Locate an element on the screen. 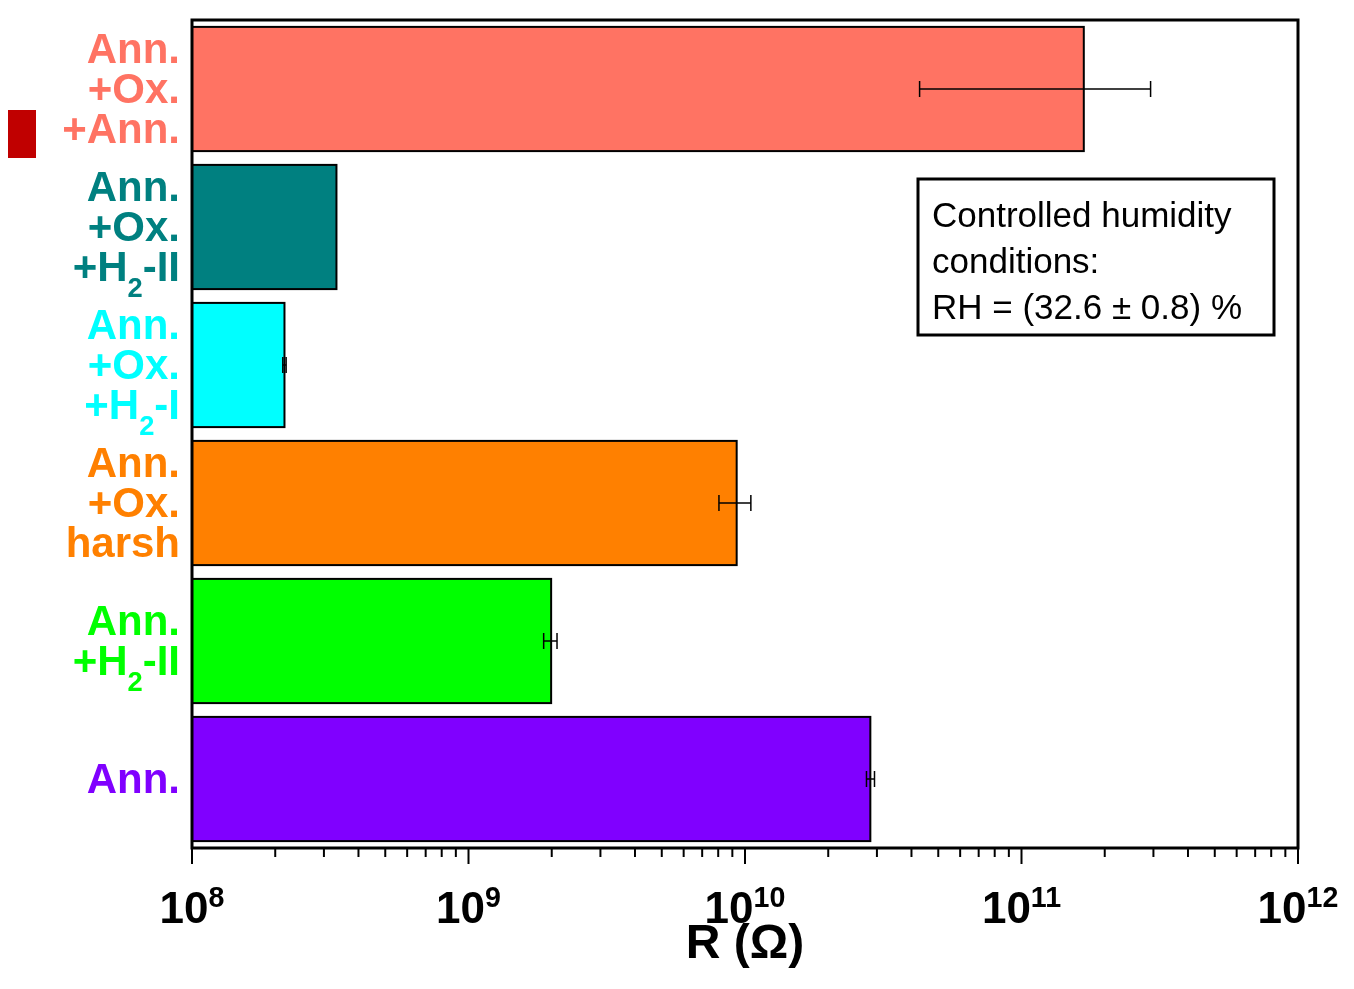 Image resolution: width=1354 pixels, height=989 pixels. y-tick-label: Ann. +Ox. +Ann. is located at coordinates (121, 88).